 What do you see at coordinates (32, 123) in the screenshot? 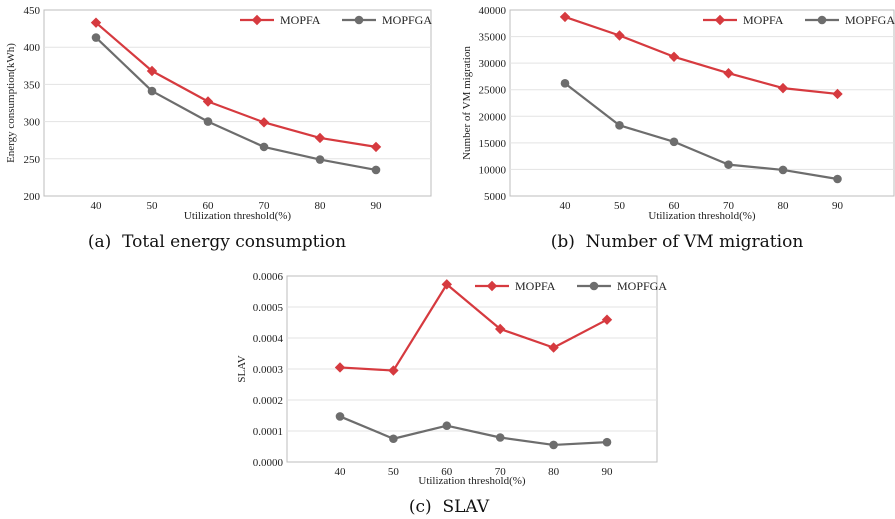
I see `y-tick-label: 300` at bounding box center [32, 123].